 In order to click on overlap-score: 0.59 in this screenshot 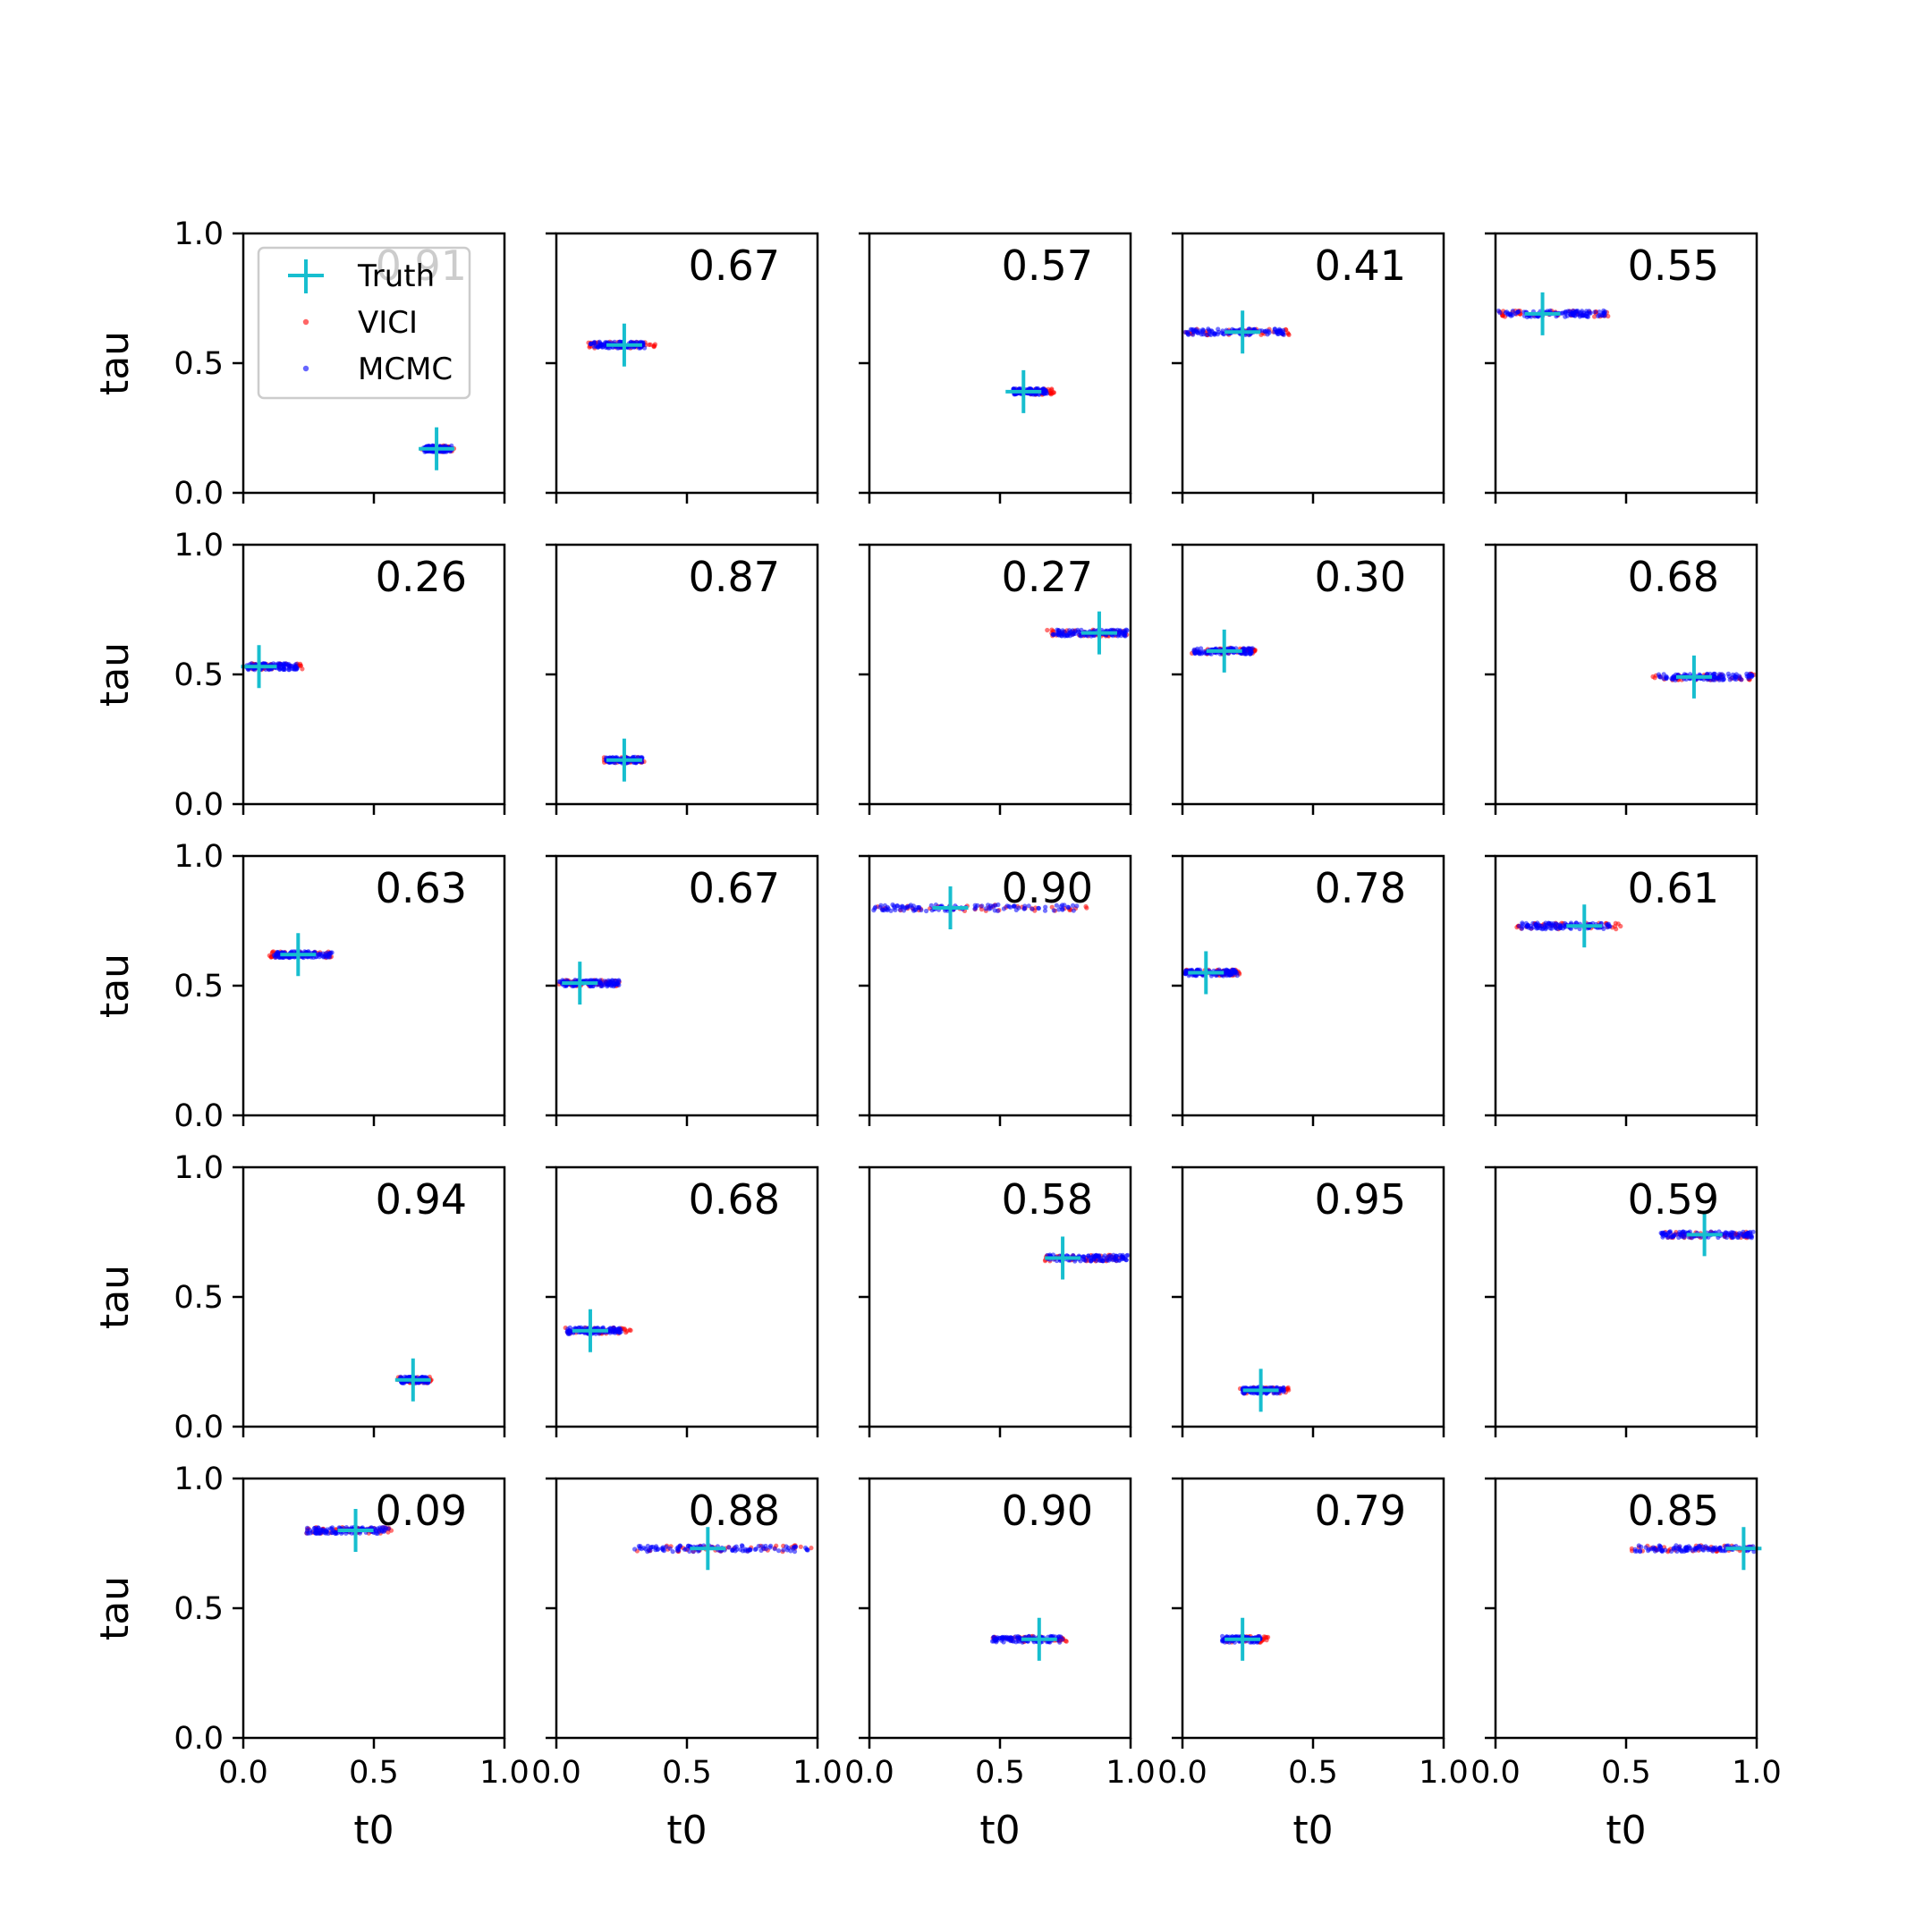, I will do `click(1673, 1199)`.